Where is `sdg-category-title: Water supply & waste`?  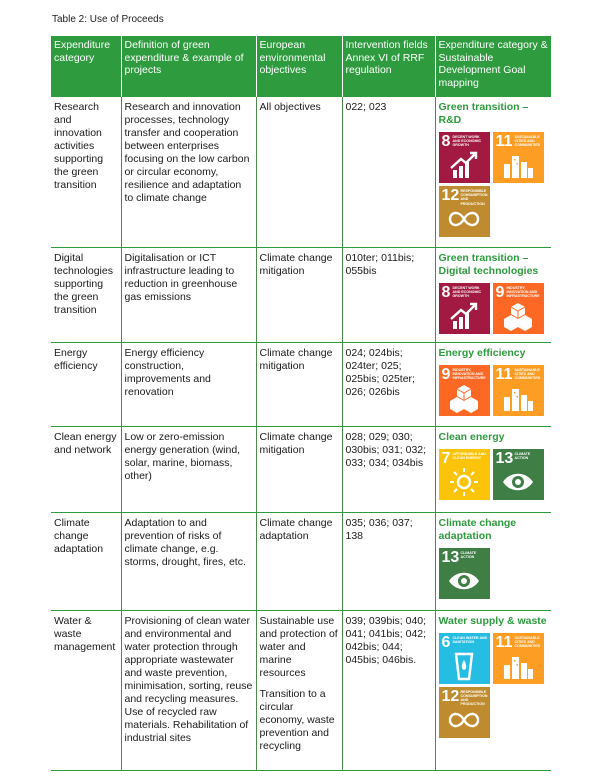 sdg-category-title: Water supply & waste is located at coordinates (492, 620).